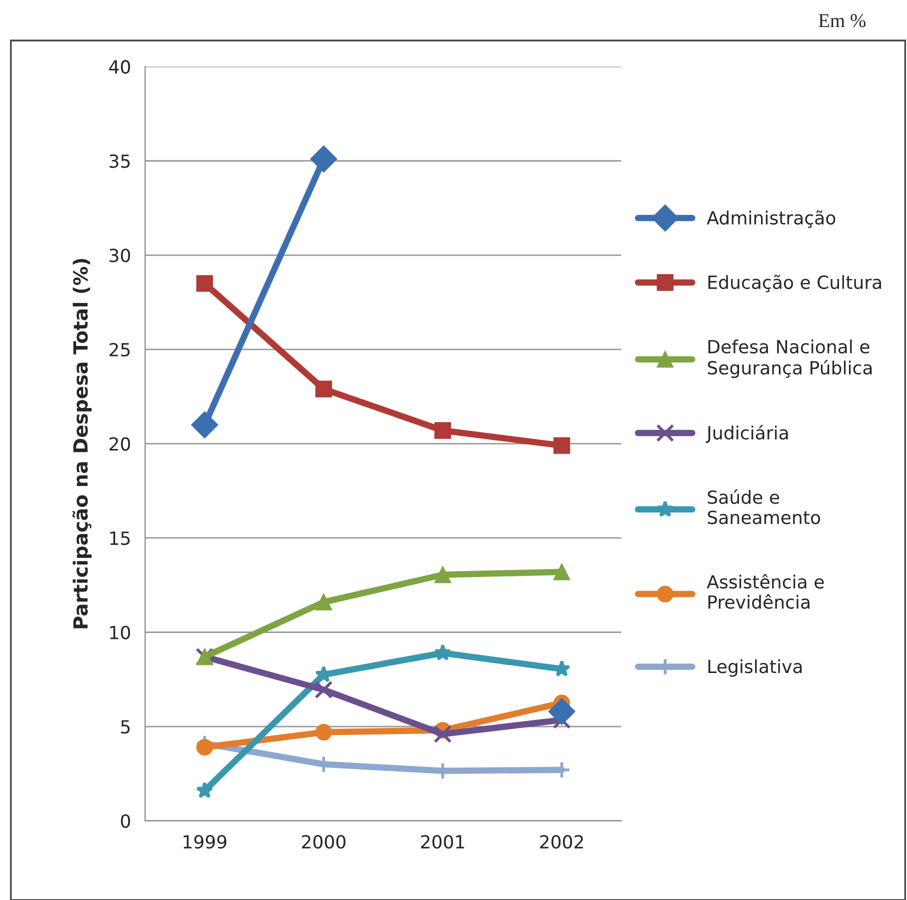 The image size is (907, 900). What do you see at coordinates (747, 433) in the screenshot?
I see `legend-label: Judiciária` at bounding box center [747, 433].